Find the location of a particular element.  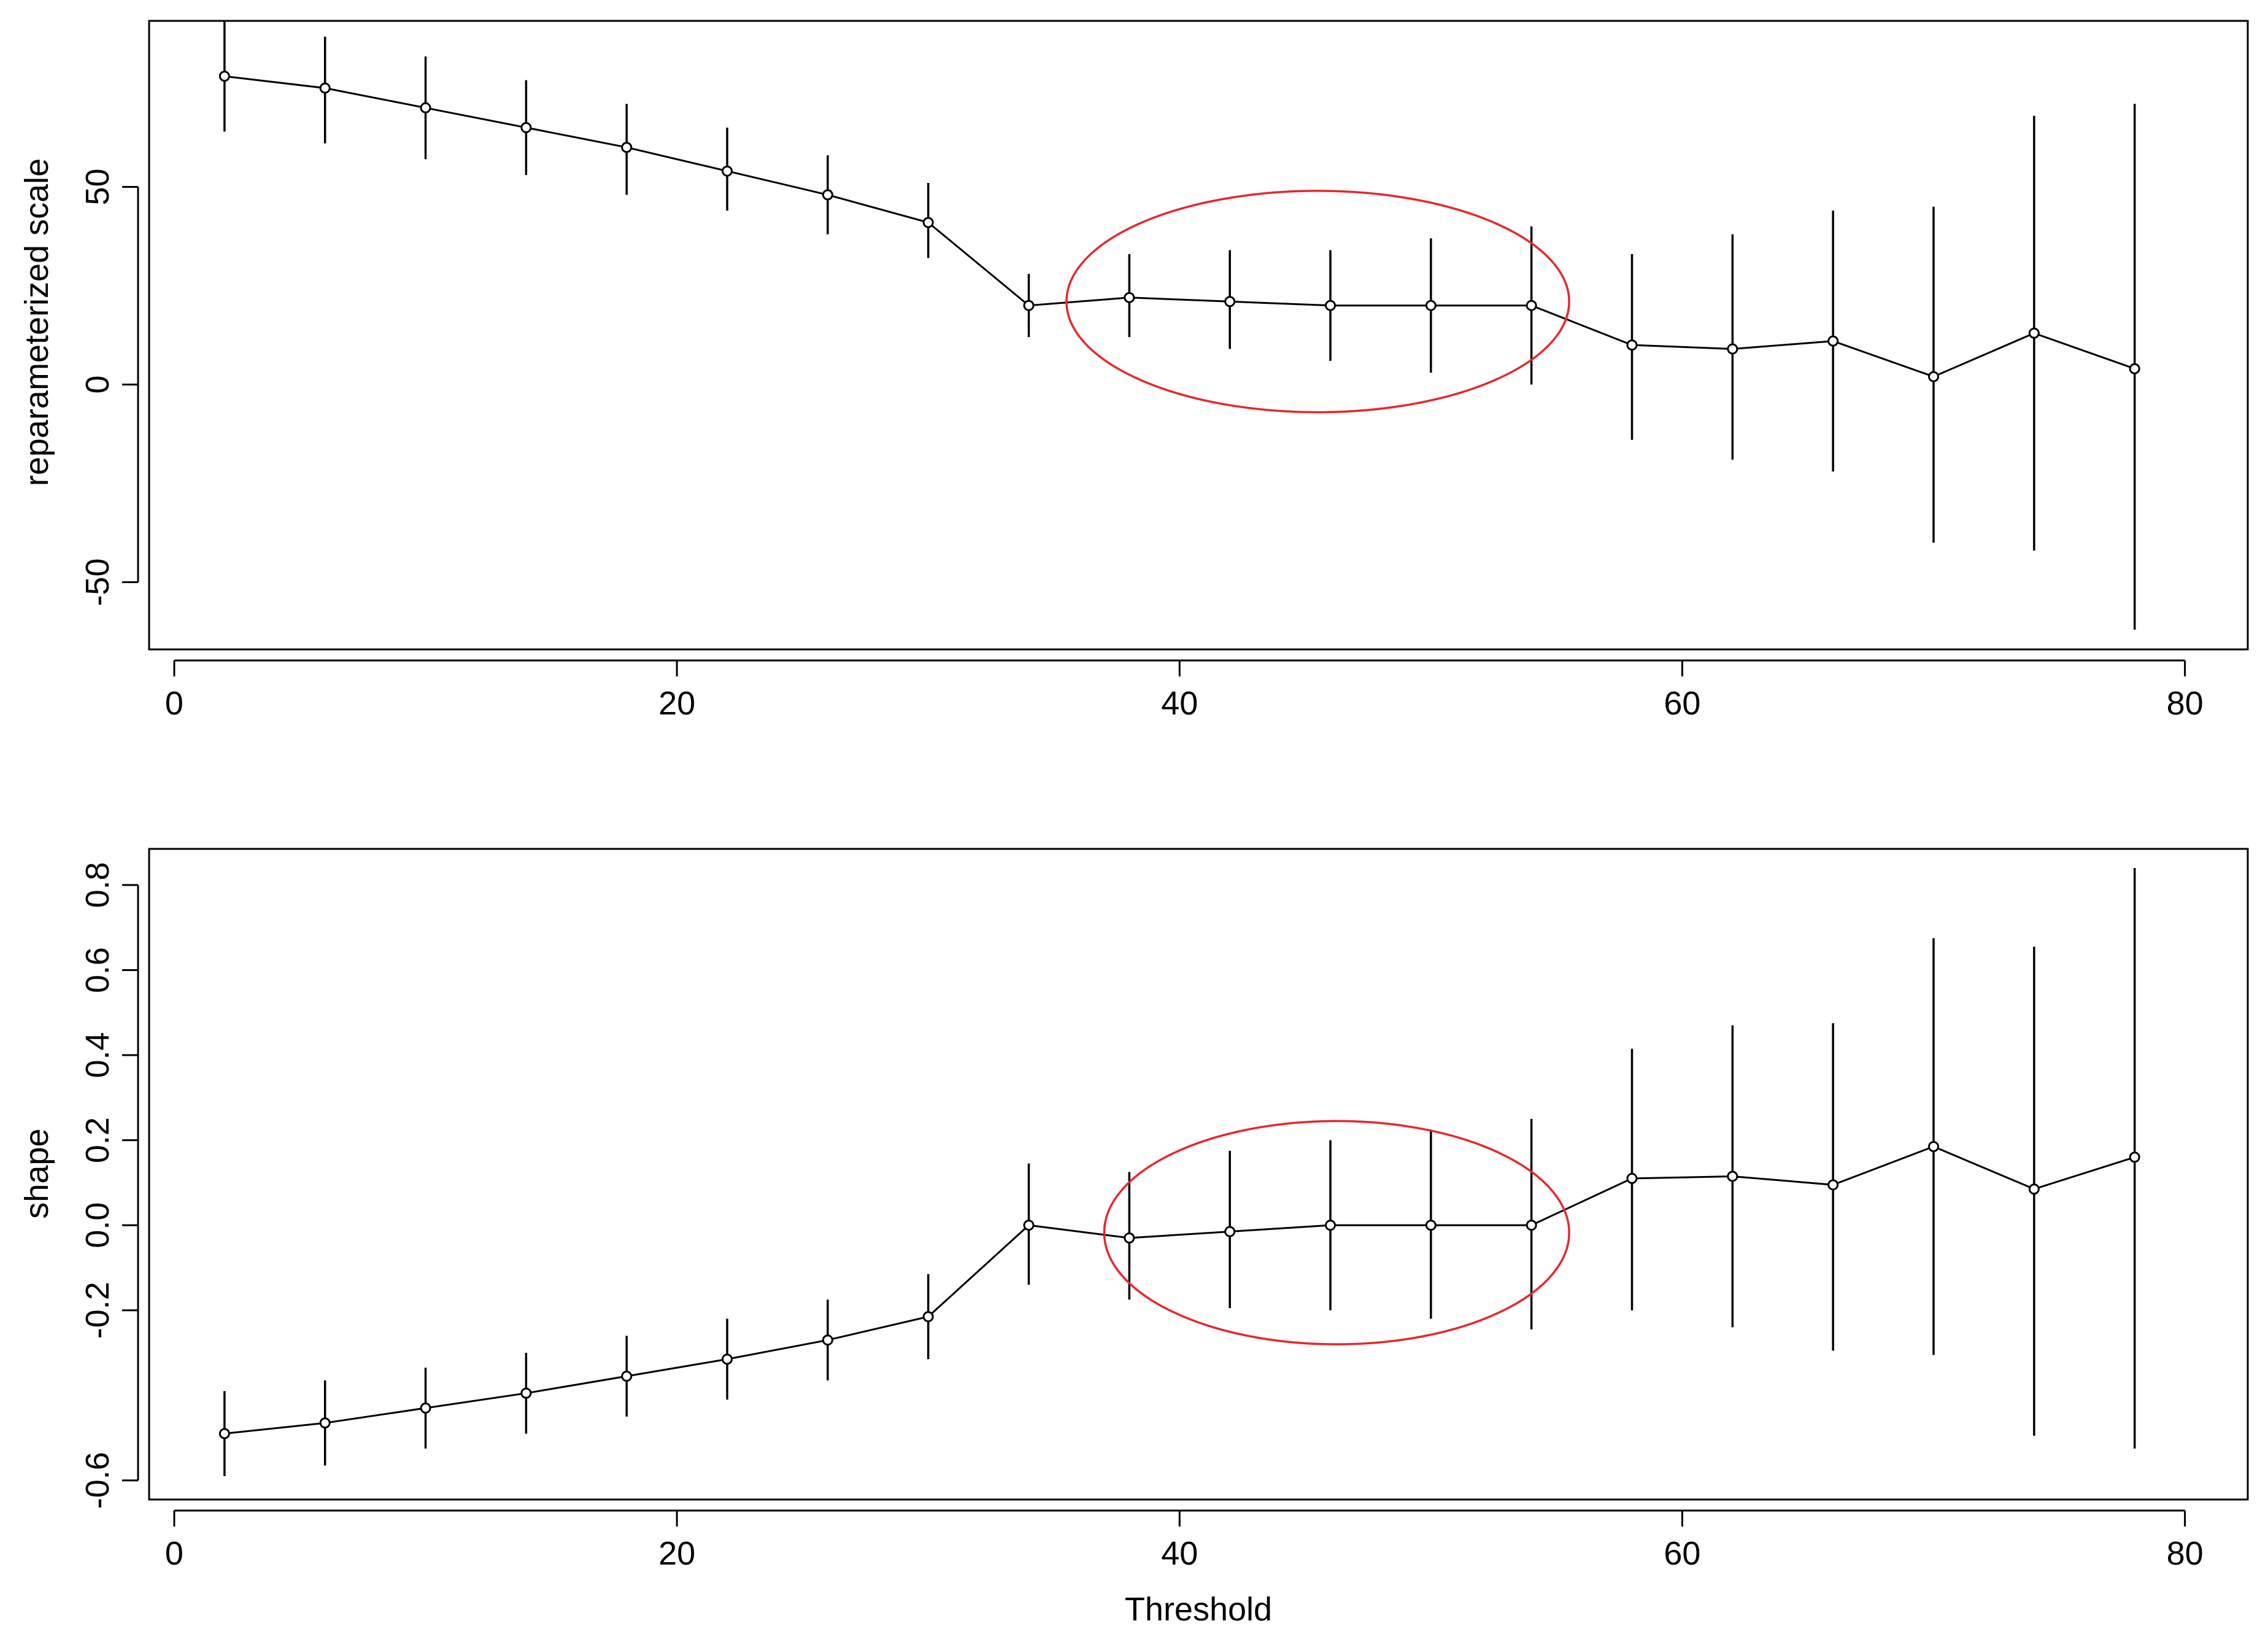

shape-y-tick-label: 0.6 is located at coordinates (97, 970).